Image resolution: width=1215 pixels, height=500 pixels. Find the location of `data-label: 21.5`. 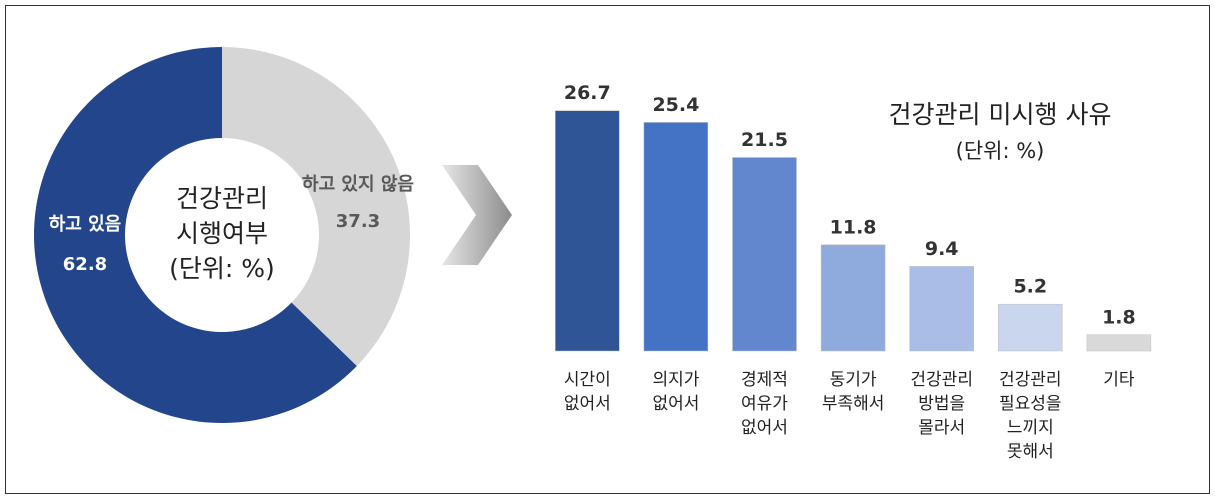

data-label: 21.5 is located at coordinates (764, 140).